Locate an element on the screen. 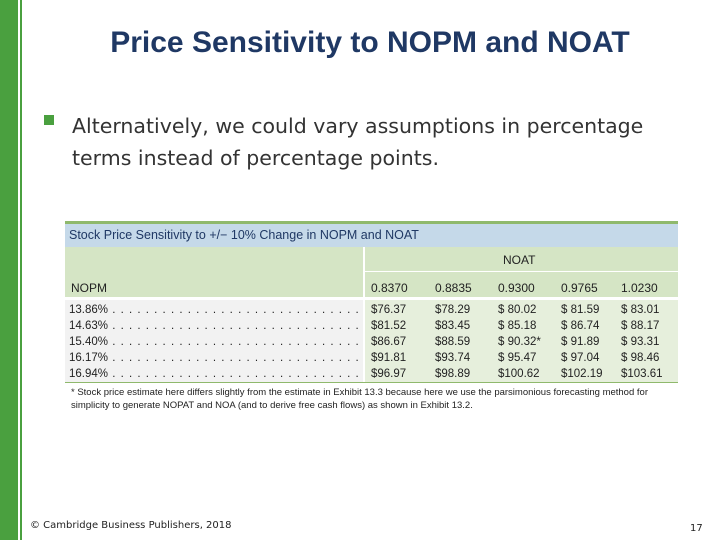  left-accent-line is located at coordinates (21, 270).